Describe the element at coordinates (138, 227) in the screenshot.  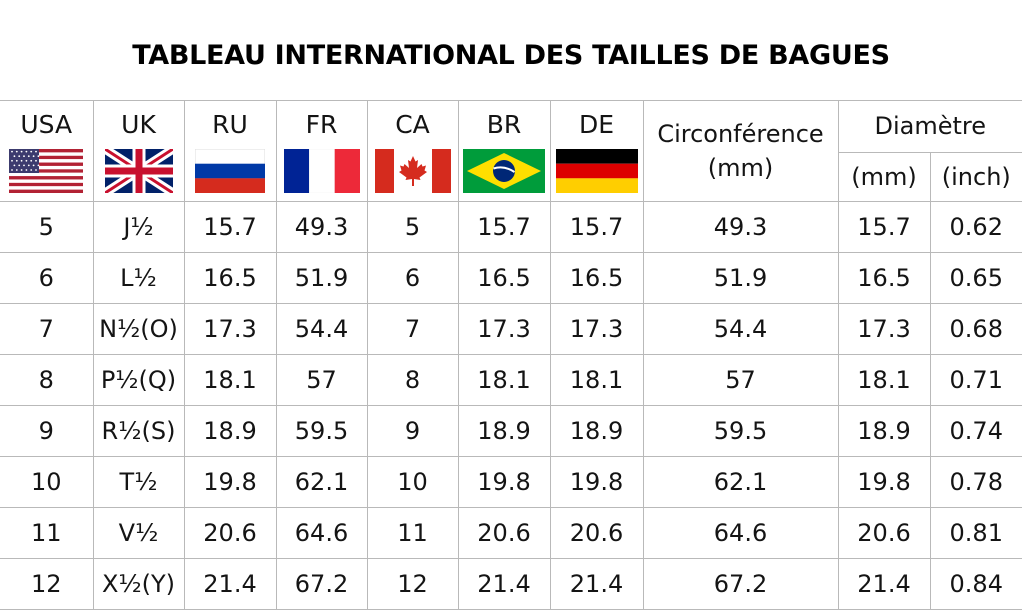
I see `cell-uk: J½` at that location.